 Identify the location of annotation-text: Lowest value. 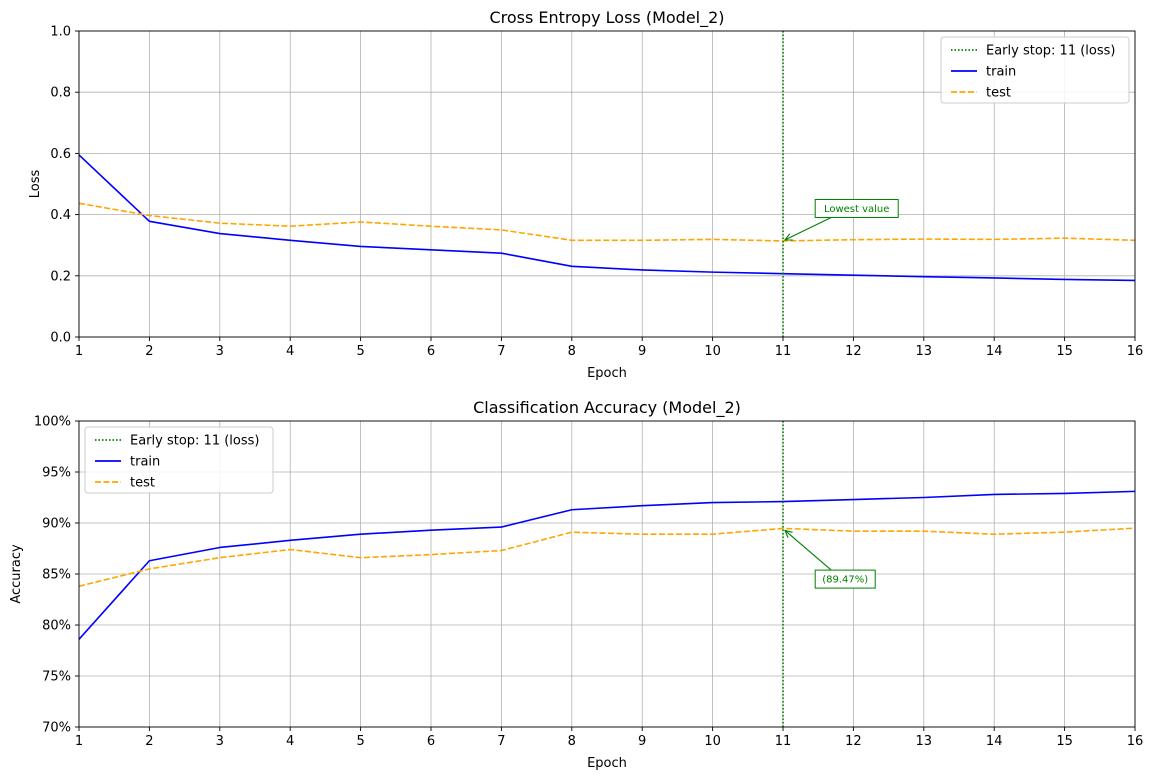
(856, 209).